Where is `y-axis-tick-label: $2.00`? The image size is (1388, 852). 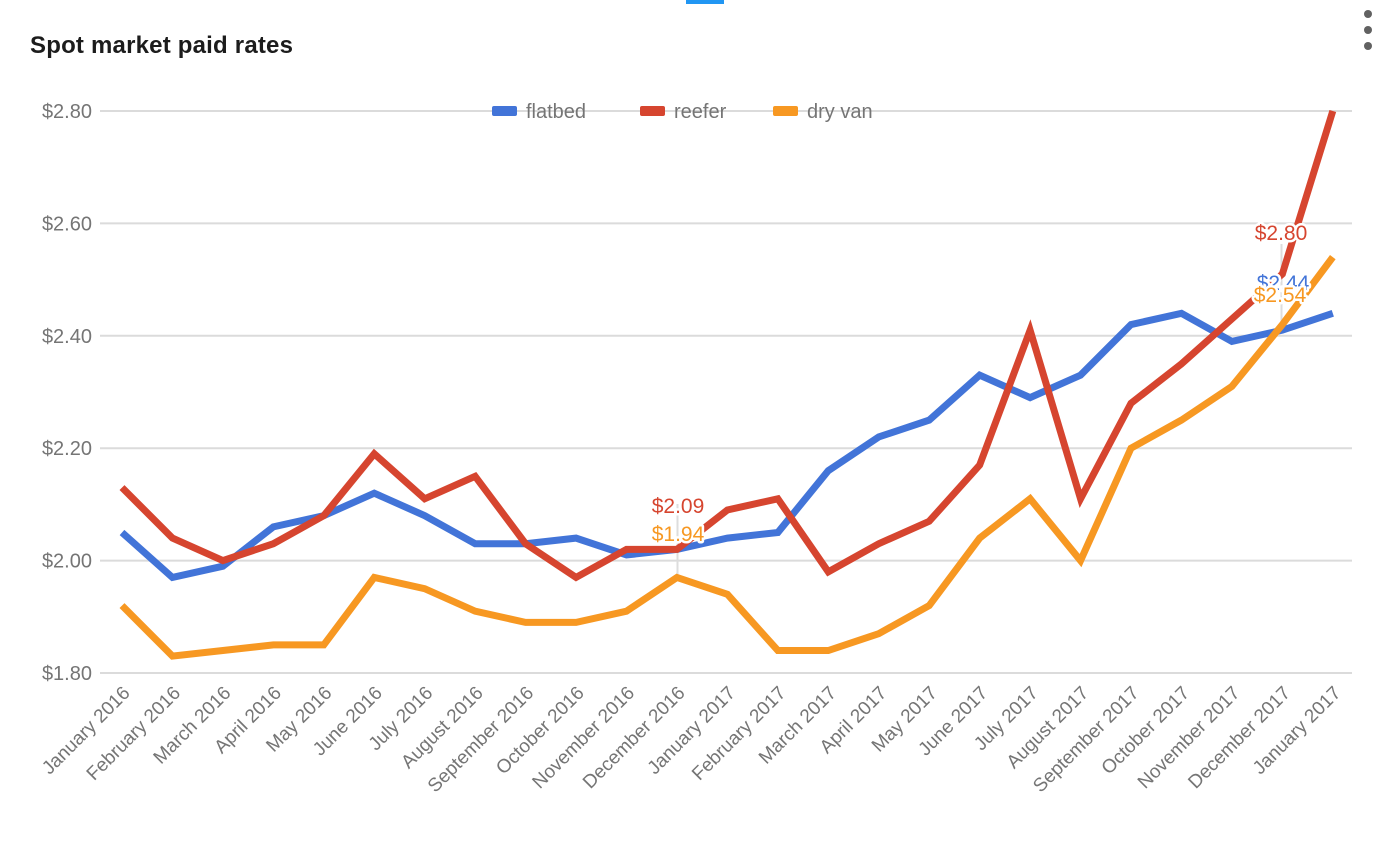 y-axis-tick-label: $2.00 is located at coordinates (67, 562).